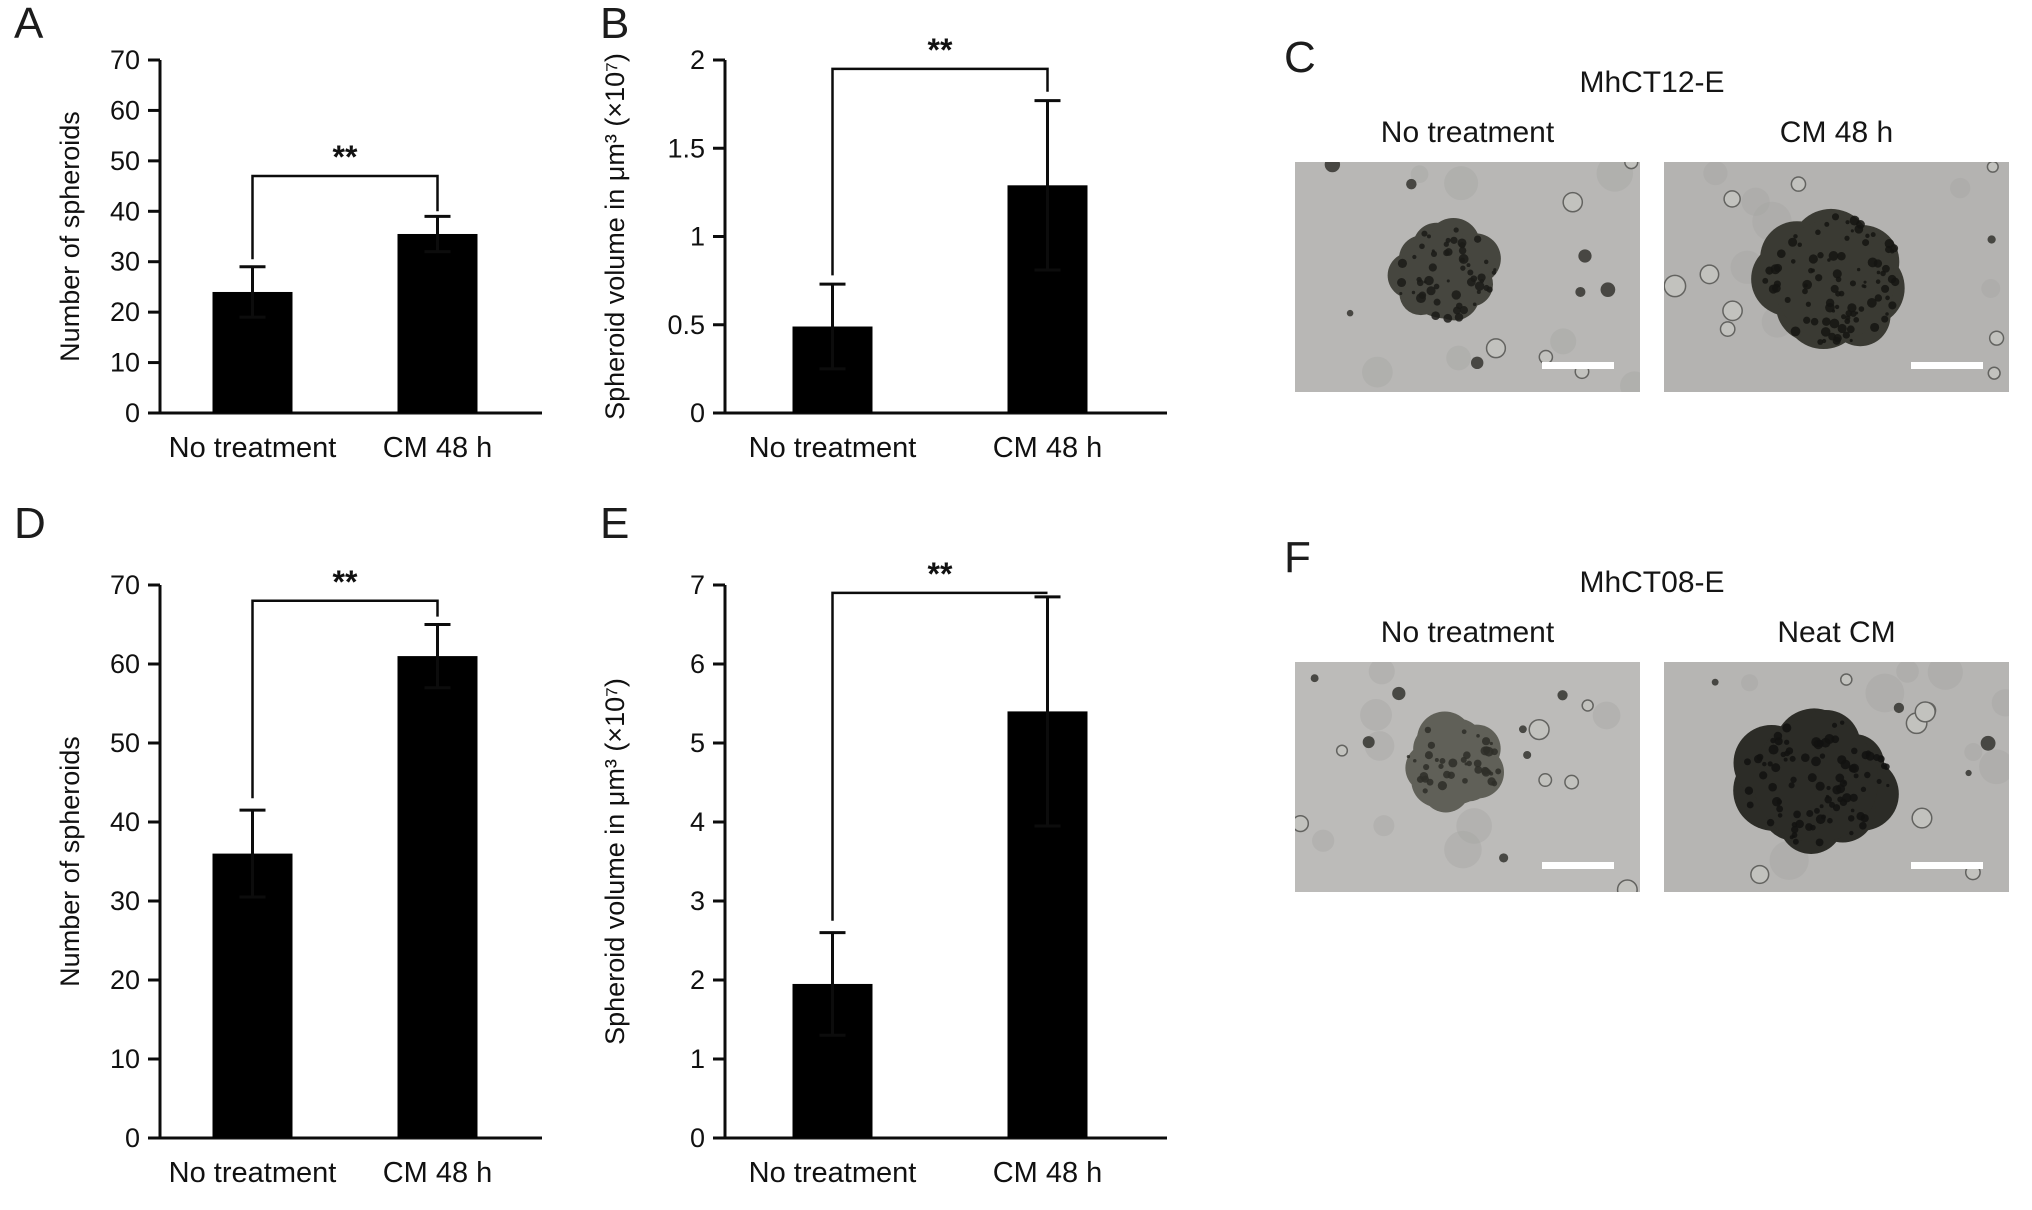  I want to click on micrograph-c-no-treatment, so click(1467, 277).